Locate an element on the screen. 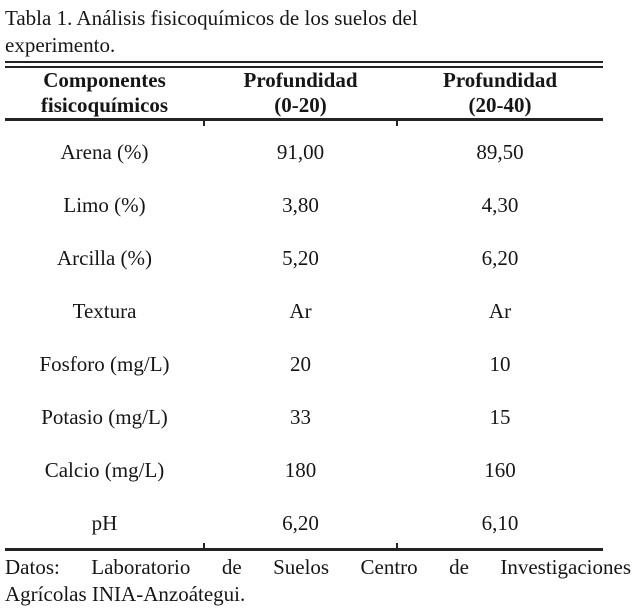 This screenshot has height=615, width=639. table-caption-line2: experimento. is located at coordinates (60, 45).